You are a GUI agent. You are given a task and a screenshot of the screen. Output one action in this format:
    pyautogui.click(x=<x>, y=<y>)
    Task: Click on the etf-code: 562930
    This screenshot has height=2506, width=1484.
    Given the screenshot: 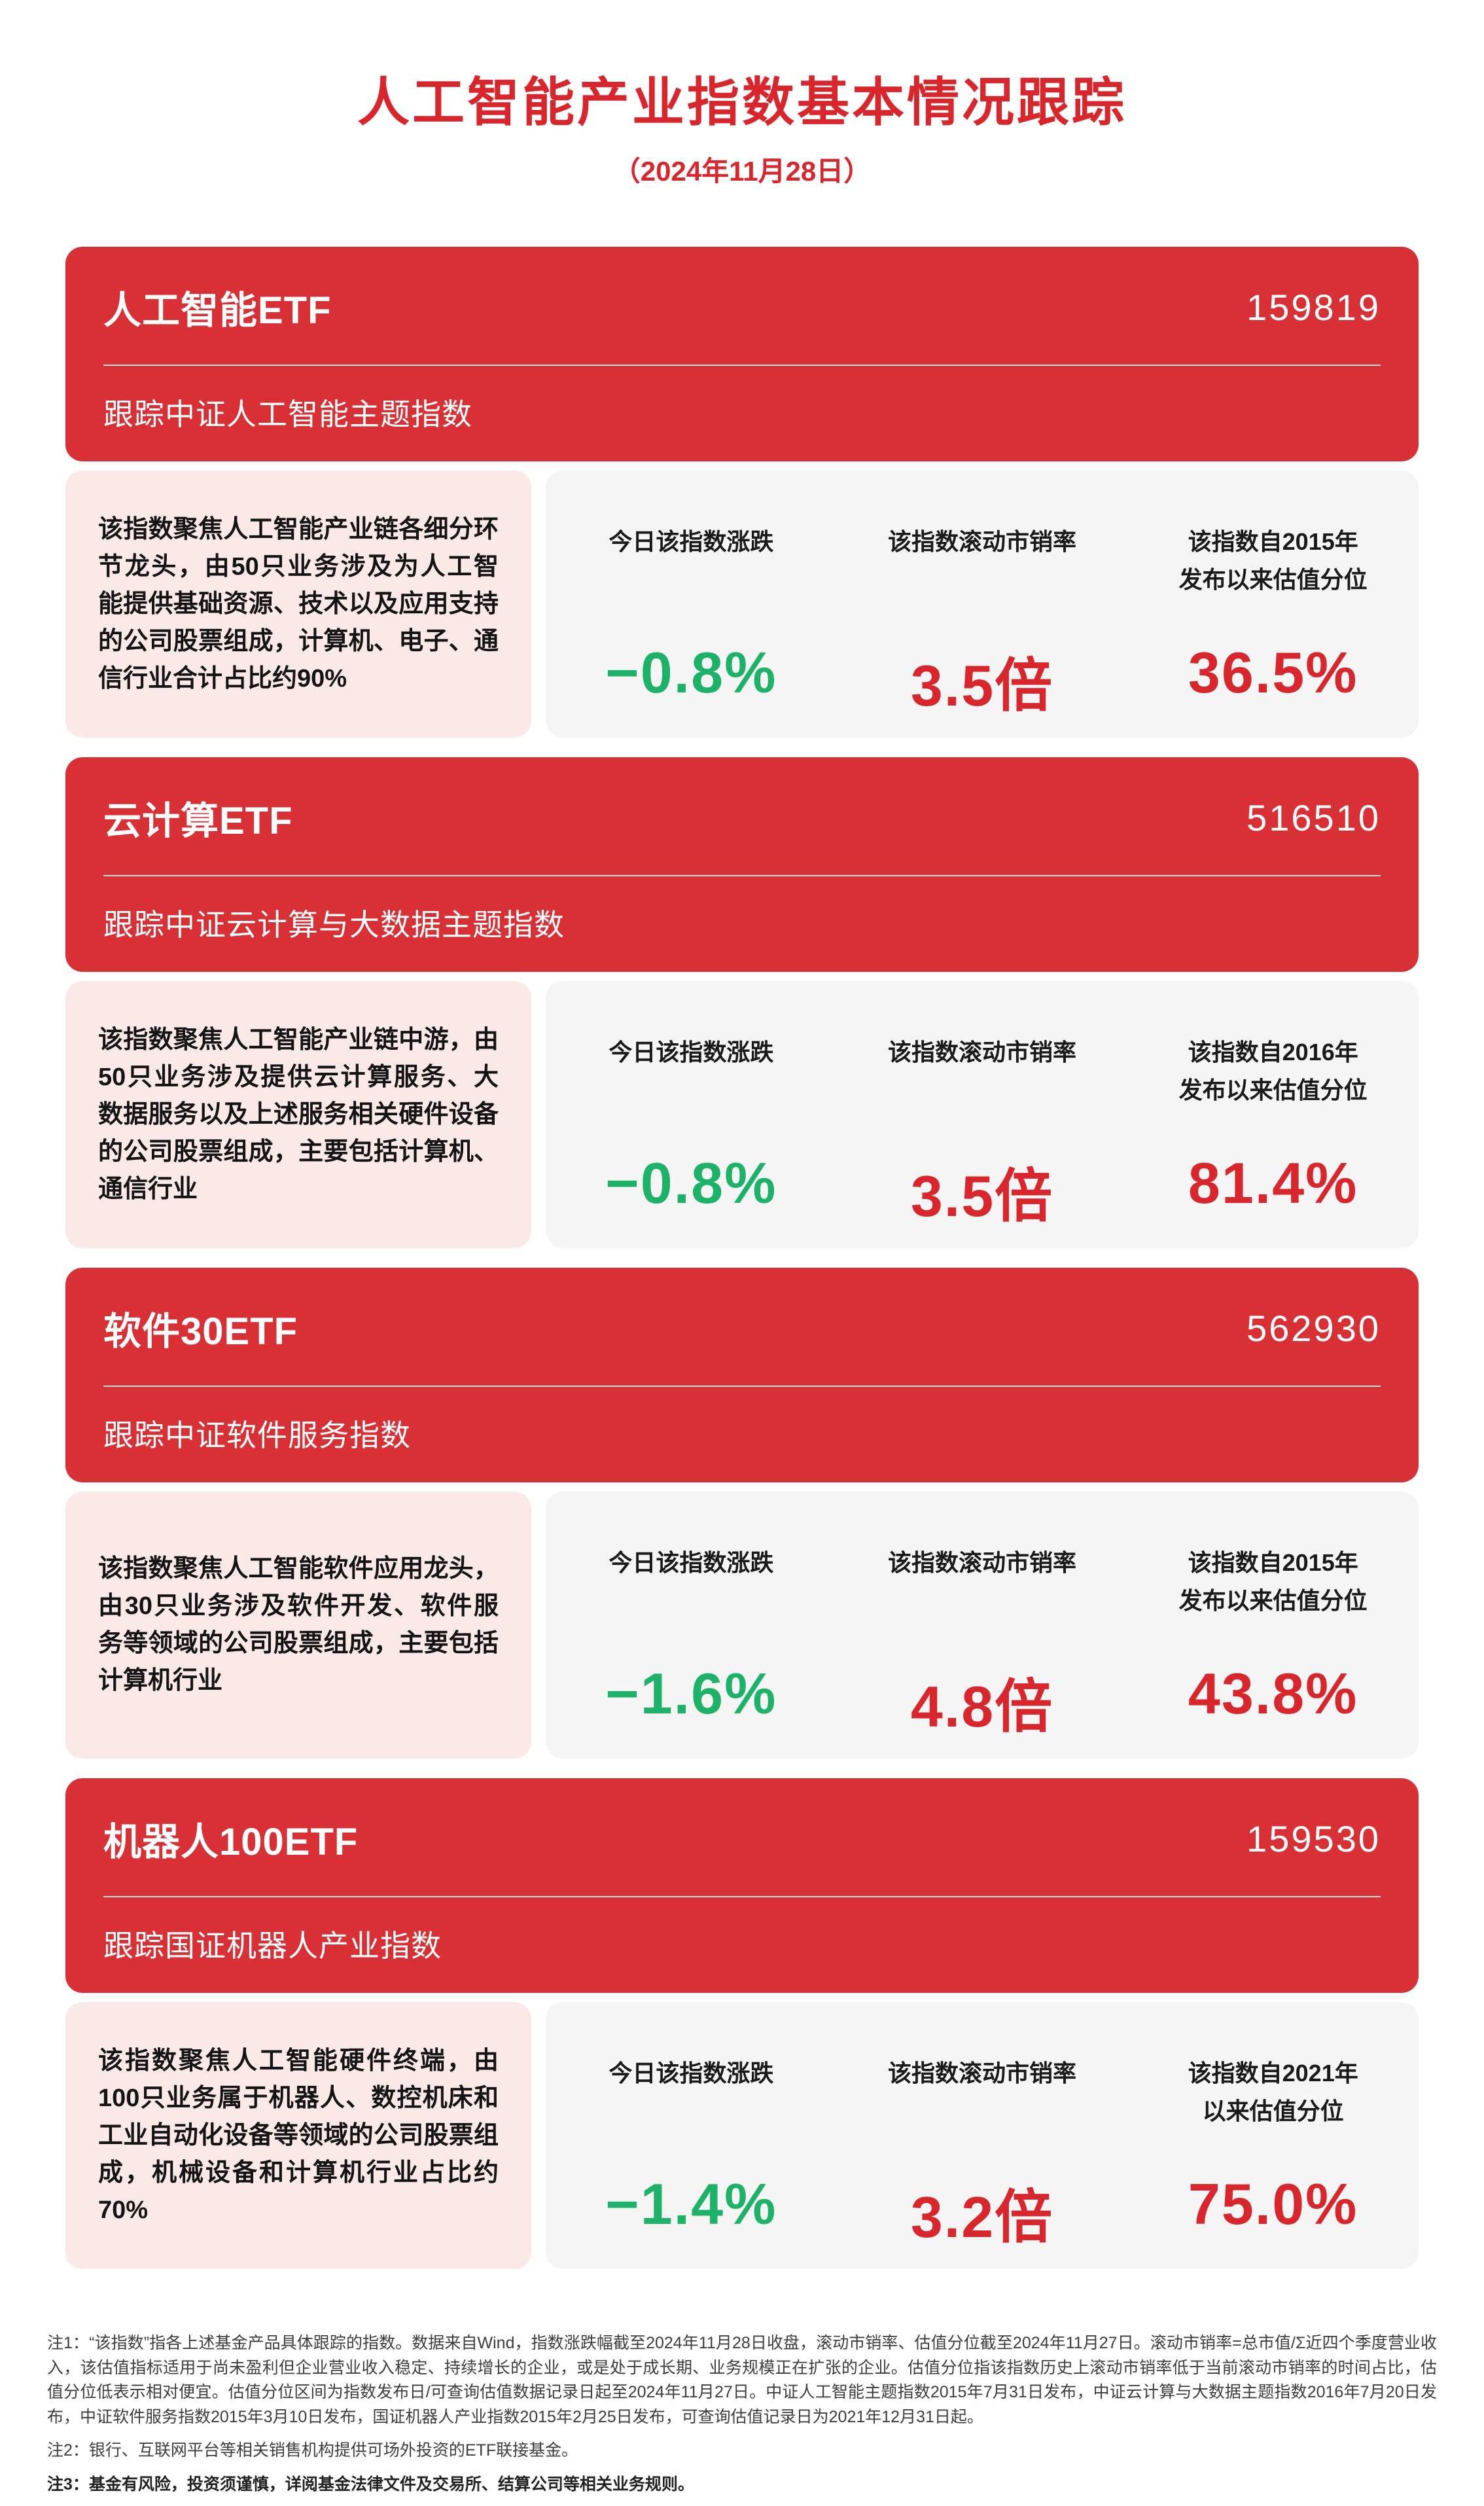 What is the action you would take?
    pyautogui.click(x=1314, y=1328)
    